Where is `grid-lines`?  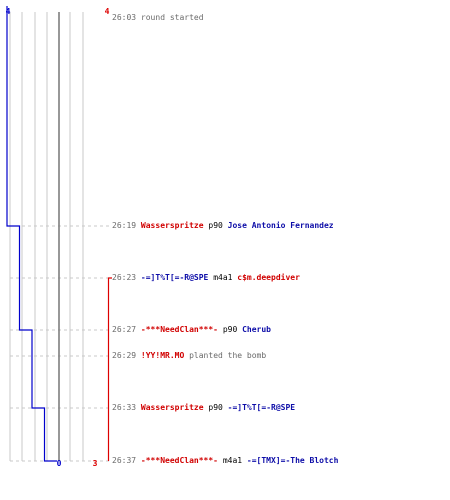 grid-lines is located at coordinates (46, 236).